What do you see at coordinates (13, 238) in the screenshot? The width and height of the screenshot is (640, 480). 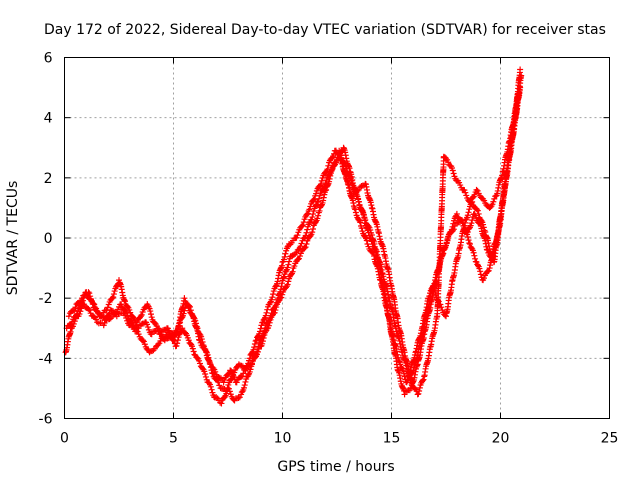 I see `y-axis-label: SDTVAR / TECUs` at bounding box center [13, 238].